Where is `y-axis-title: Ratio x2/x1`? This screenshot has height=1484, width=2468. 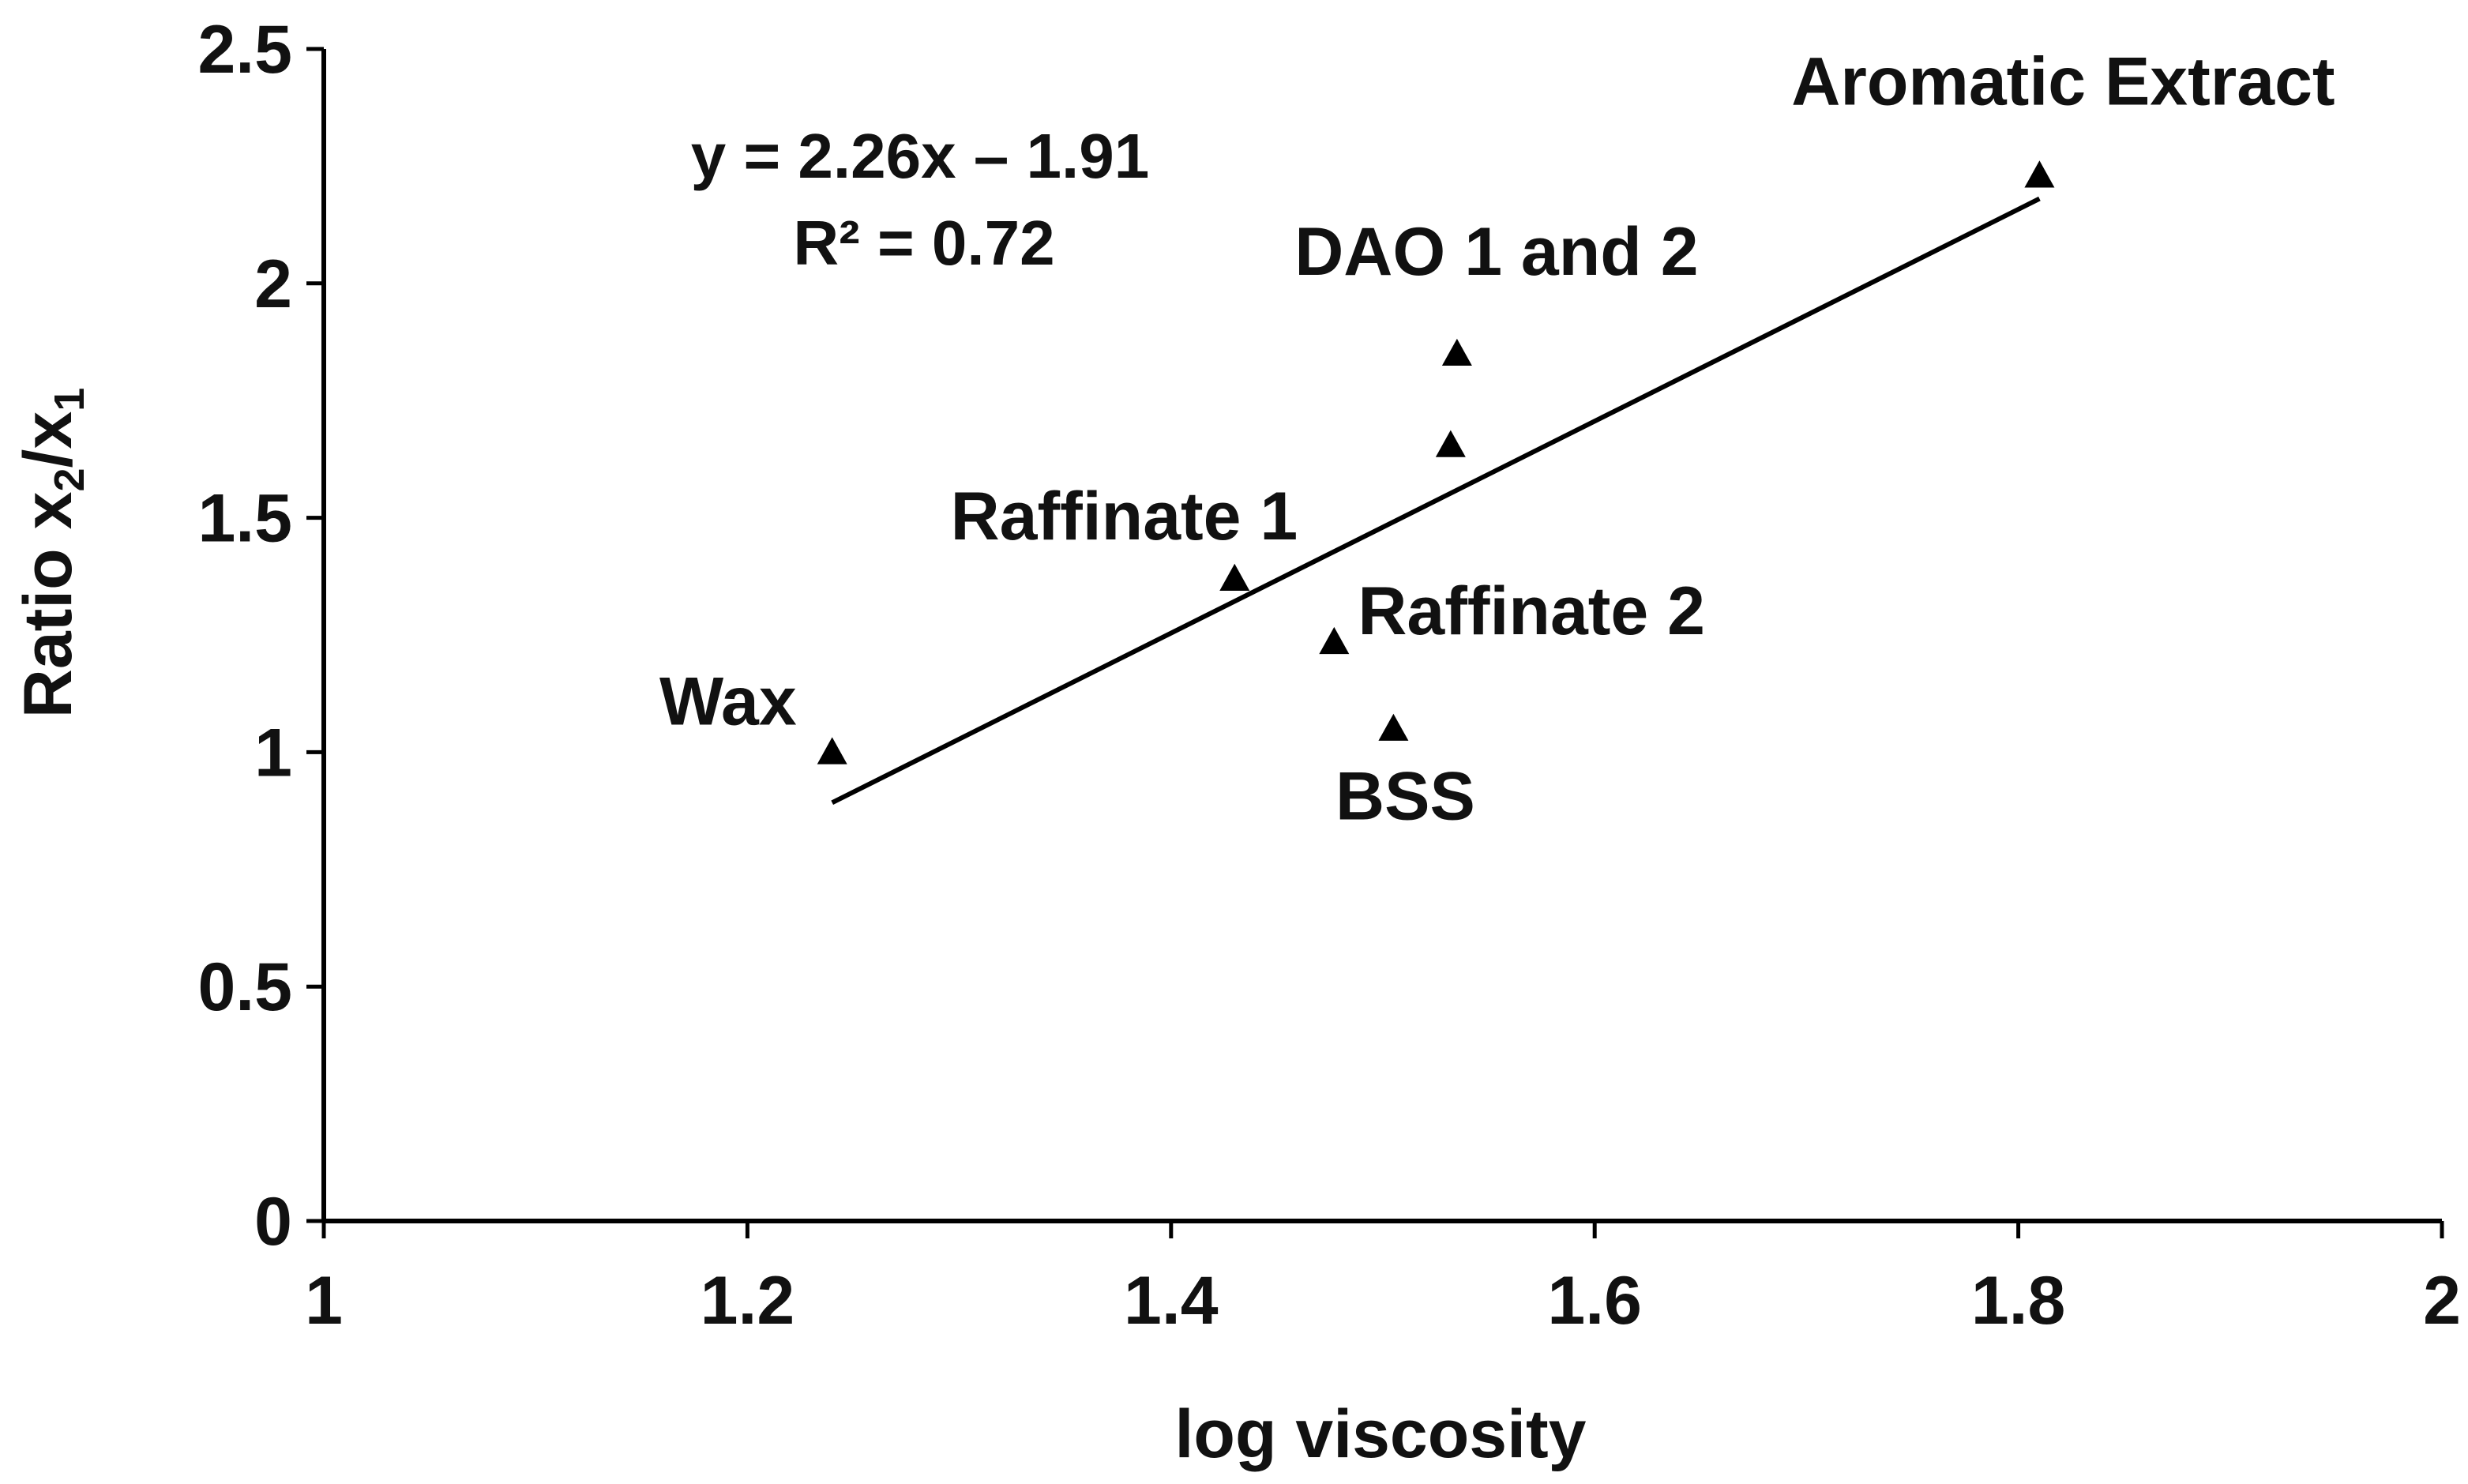 y-axis-title: Ratio x2/x1 is located at coordinates (51, 553).